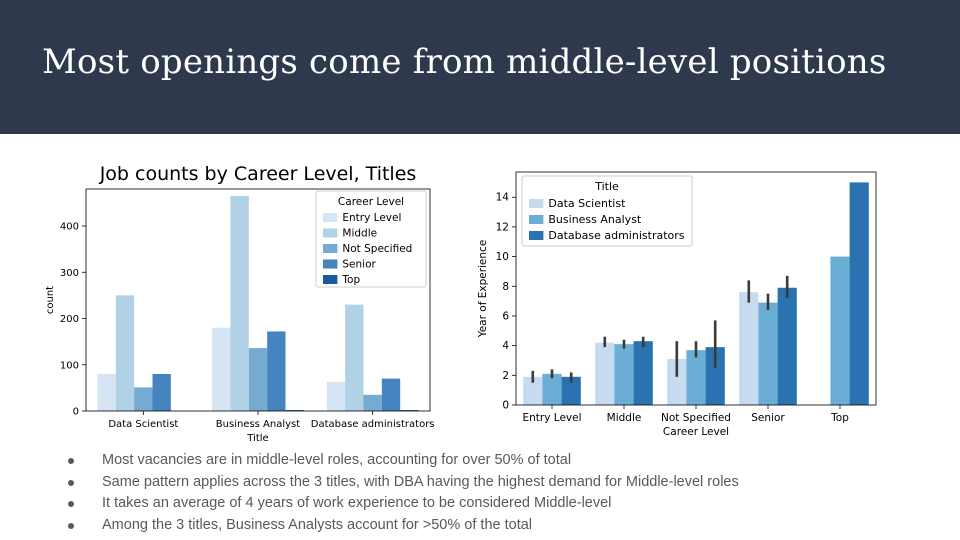 Image resolution: width=960 pixels, height=540 pixels. What do you see at coordinates (258, 424) in the screenshot?
I see `x-tick-label: Business Analyst` at bounding box center [258, 424].